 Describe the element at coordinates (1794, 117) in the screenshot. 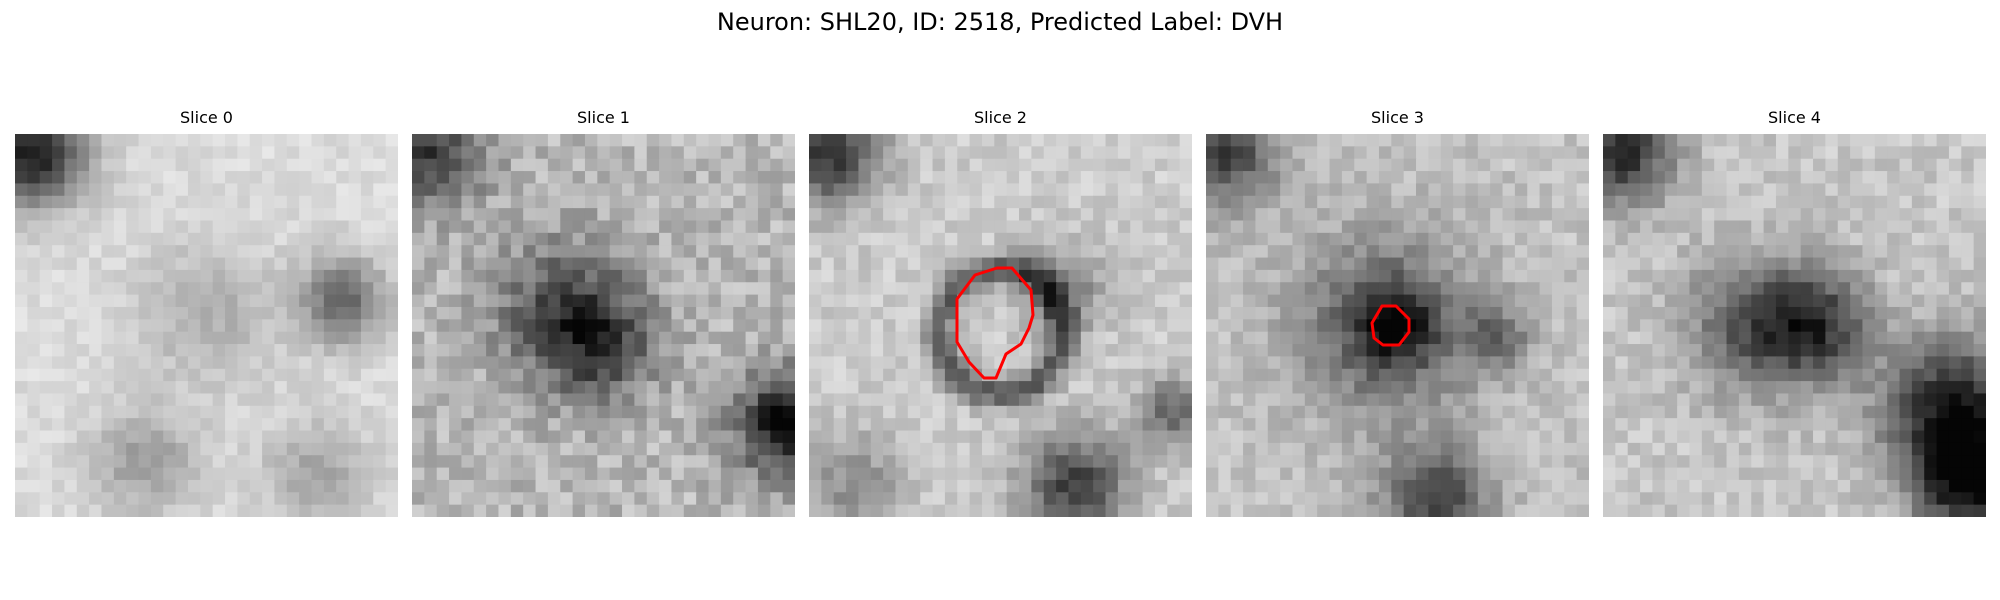

I see `slice-title-4: Slice 4` at that location.